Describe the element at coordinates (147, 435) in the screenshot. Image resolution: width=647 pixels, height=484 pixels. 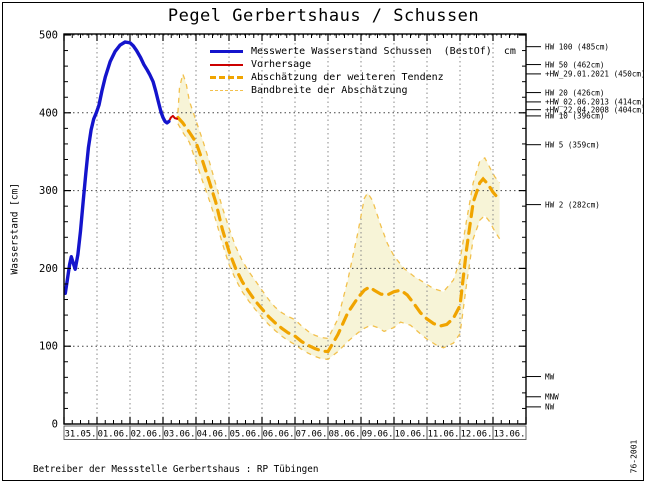
I see `svg-text: 02.06.` at that location.